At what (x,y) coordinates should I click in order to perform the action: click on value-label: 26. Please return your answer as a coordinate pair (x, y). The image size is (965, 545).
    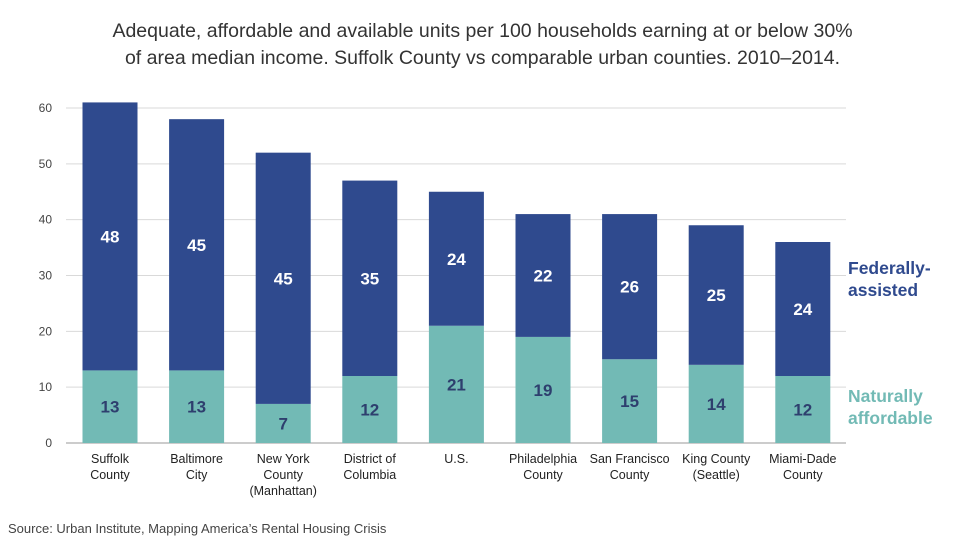
    Looking at the image, I should click on (629, 287).